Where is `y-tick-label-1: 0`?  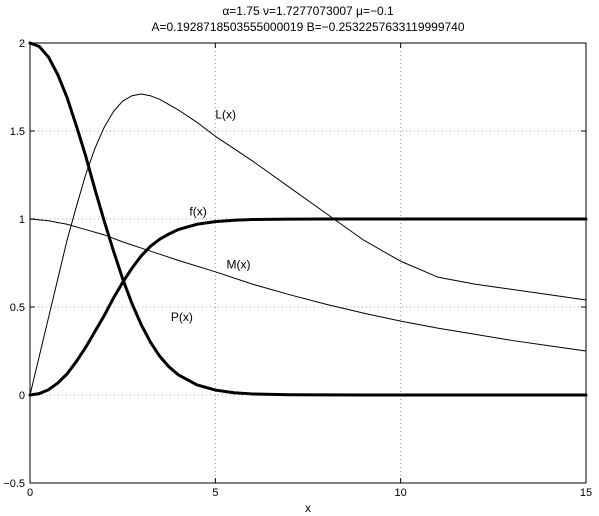 y-tick-label-1: 0 is located at coordinates (22, 396).